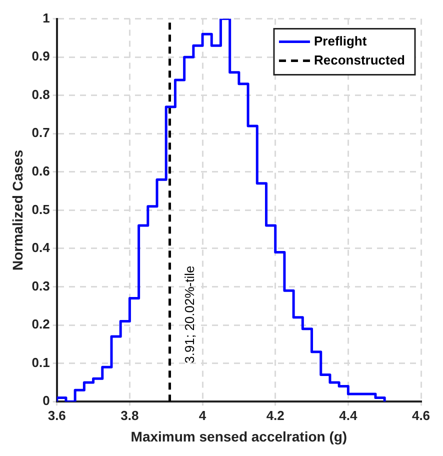  Describe the element at coordinates (46, 400) in the screenshot. I see `y-tick-label: 0` at that location.